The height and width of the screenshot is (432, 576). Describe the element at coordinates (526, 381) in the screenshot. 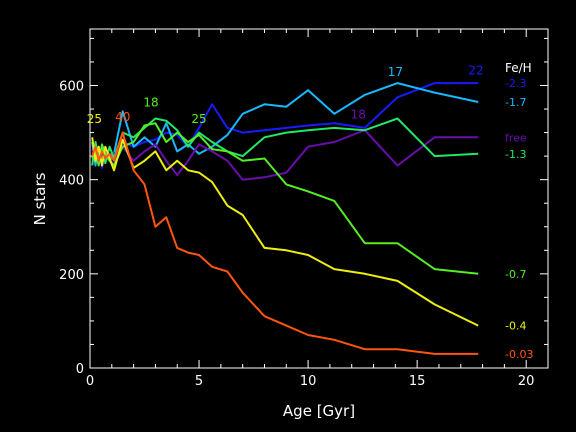

I see `x-tick-label: 20` at that location.